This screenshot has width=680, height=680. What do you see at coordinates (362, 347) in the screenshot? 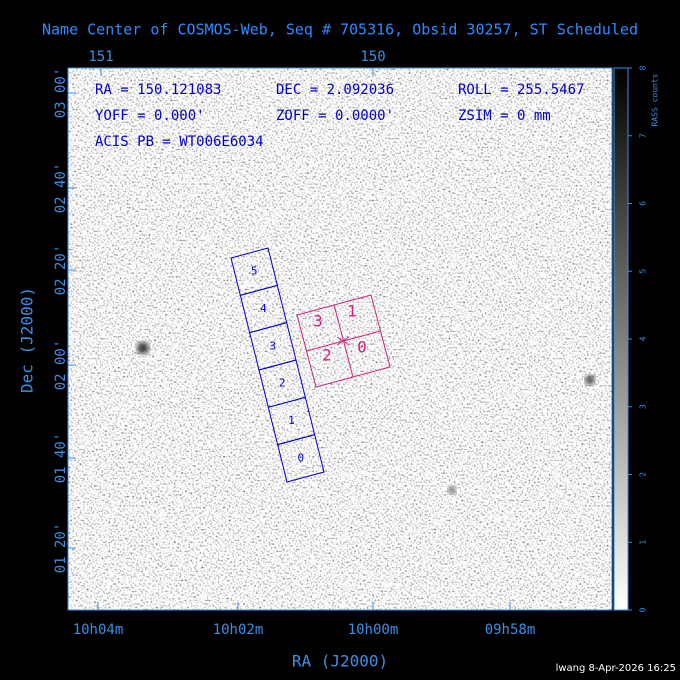
I see `acis-i-chip-label: 0` at bounding box center [362, 347].